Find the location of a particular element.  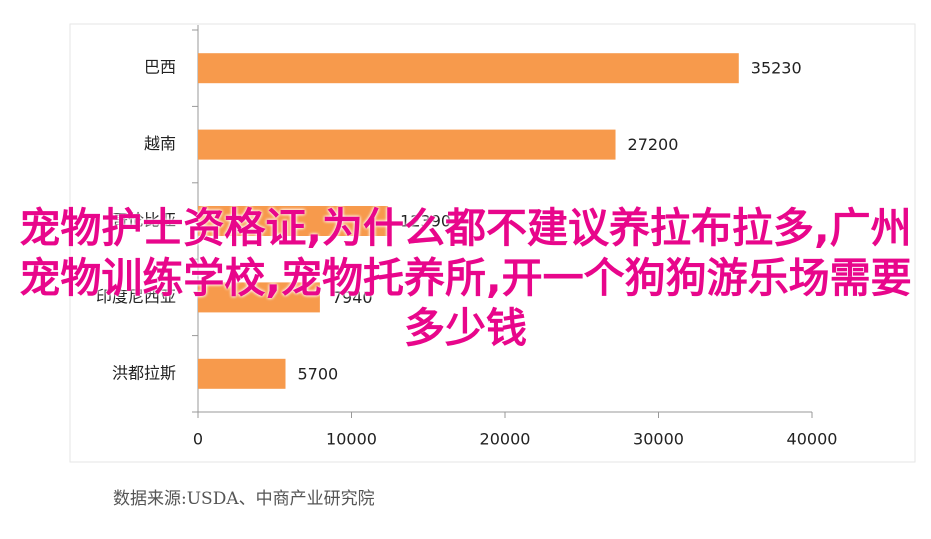

value-label: 5700 is located at coordinates (317, 373).